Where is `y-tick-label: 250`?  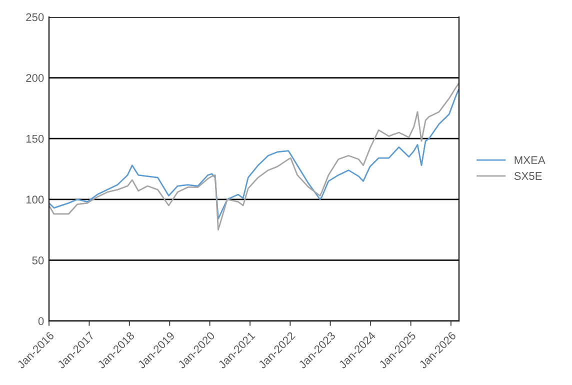 y-tick-label: 250 is located at coordinates (35, 17).